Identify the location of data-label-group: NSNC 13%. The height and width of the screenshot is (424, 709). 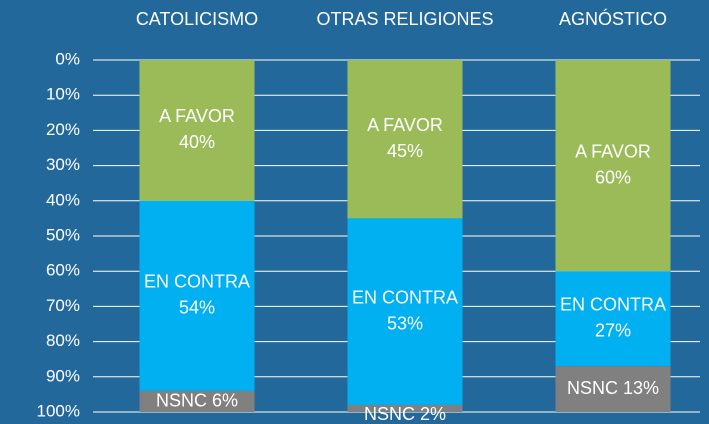
(613, 388).